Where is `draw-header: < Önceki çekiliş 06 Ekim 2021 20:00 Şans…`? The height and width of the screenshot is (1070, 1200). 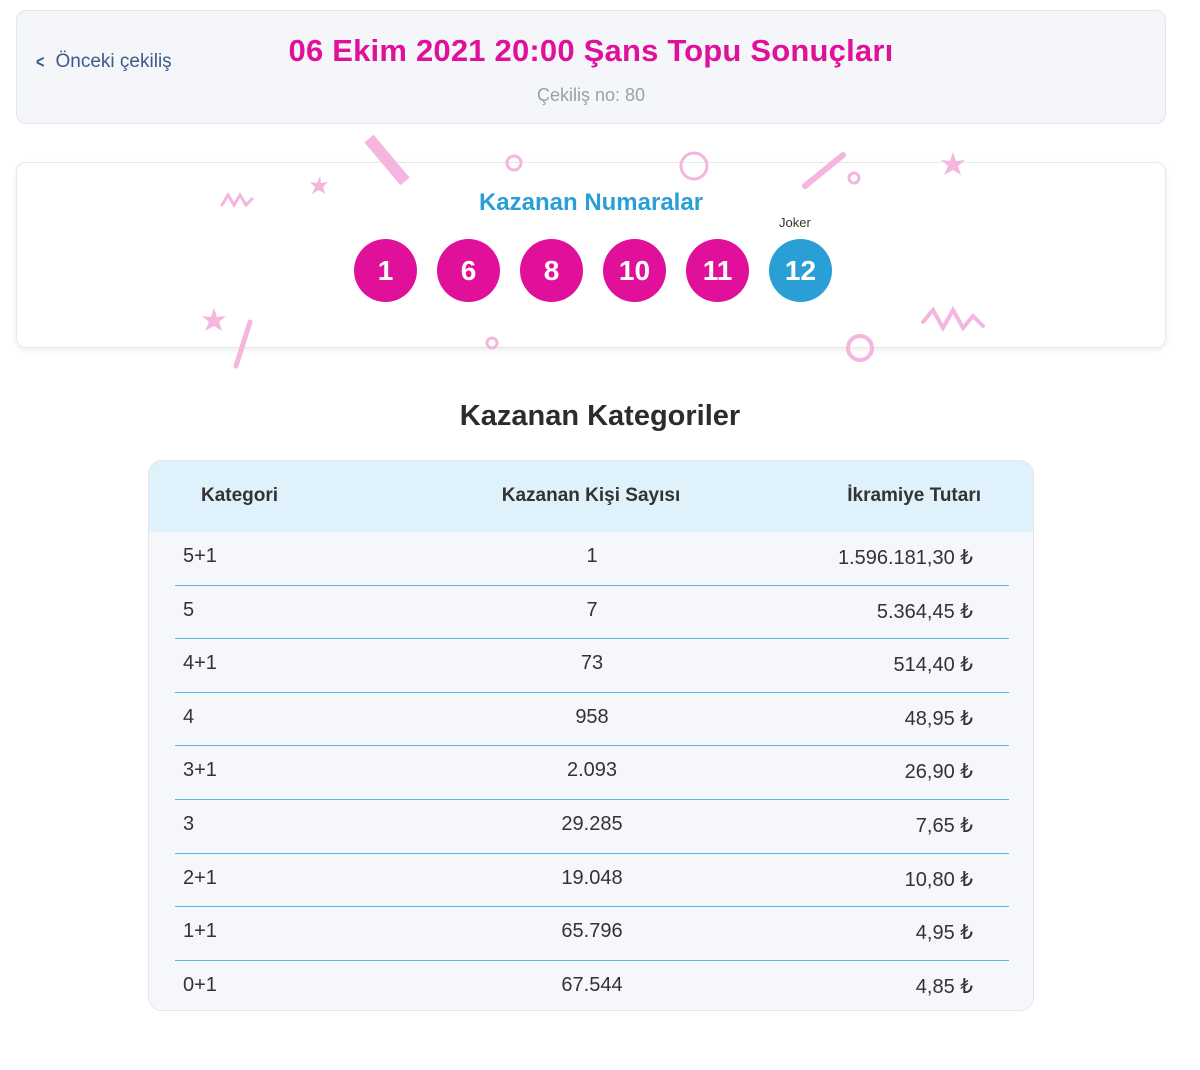 draw-header: < Önceki çekiliş 06 Ekim 2021 20:00 Şans… is located at coordinates (591, 67).